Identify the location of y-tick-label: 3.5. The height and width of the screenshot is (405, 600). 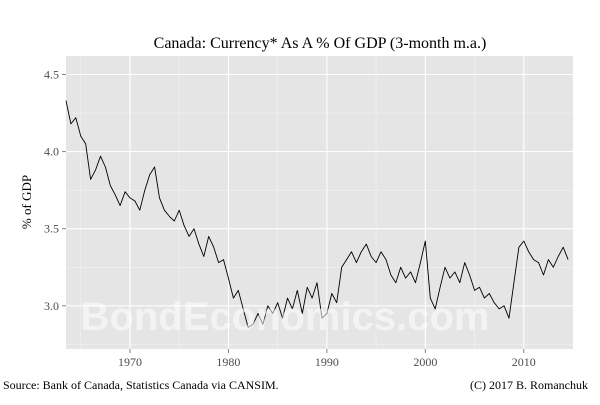
(51, 229).